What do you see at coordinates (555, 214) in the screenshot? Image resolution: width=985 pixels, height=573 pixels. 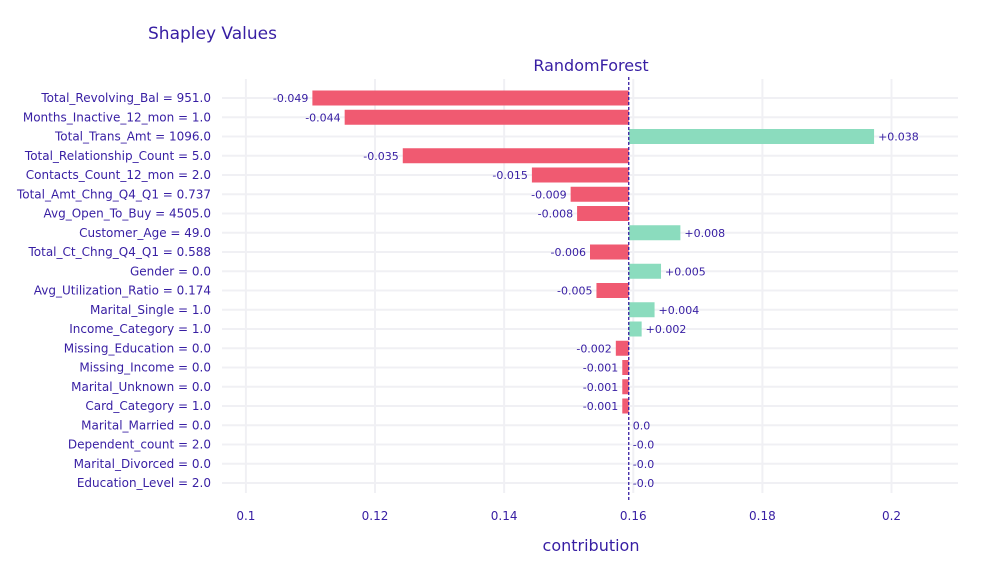 I see `value-label: -0.008` at bounding box center [555, 214].